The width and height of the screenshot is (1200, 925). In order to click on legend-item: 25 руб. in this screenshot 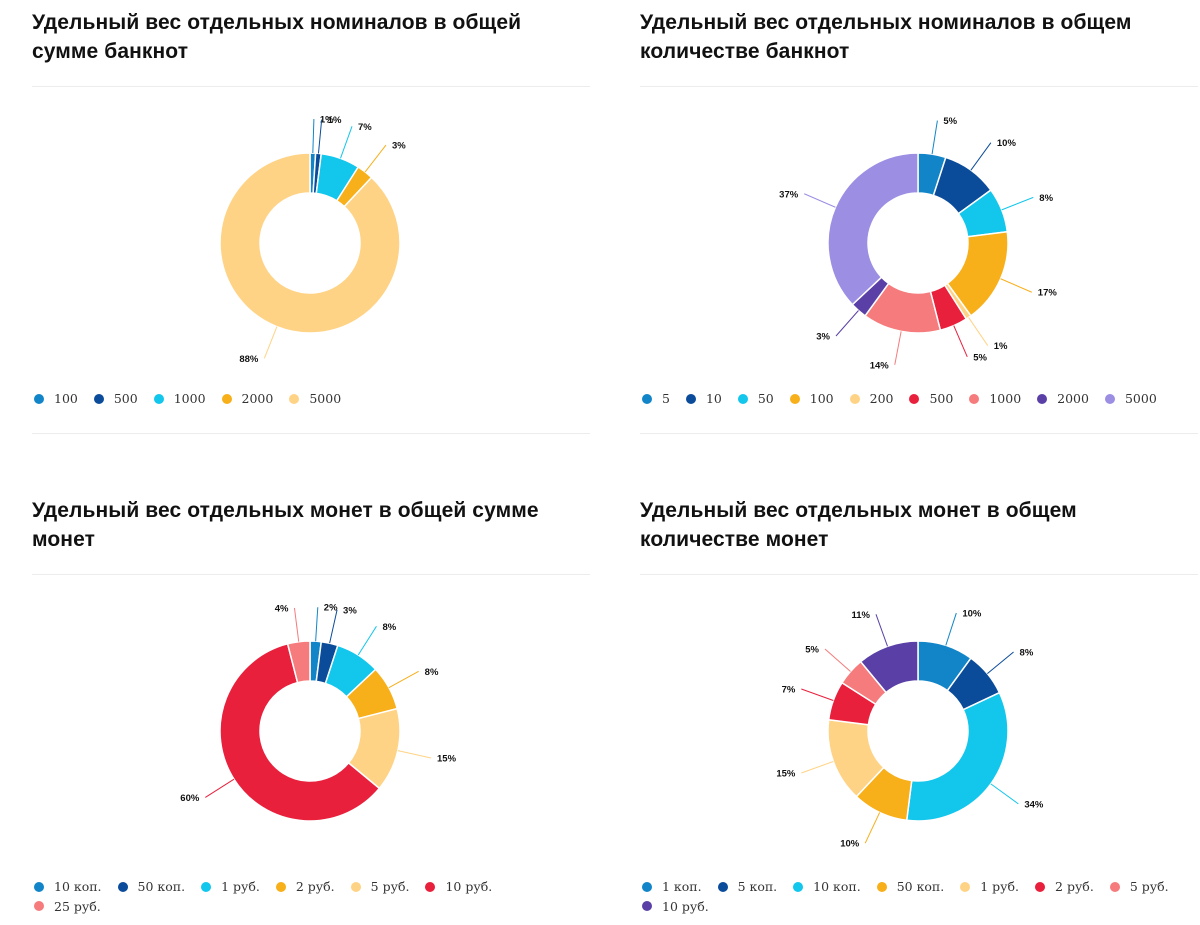, I will do `click(67, 906)`.